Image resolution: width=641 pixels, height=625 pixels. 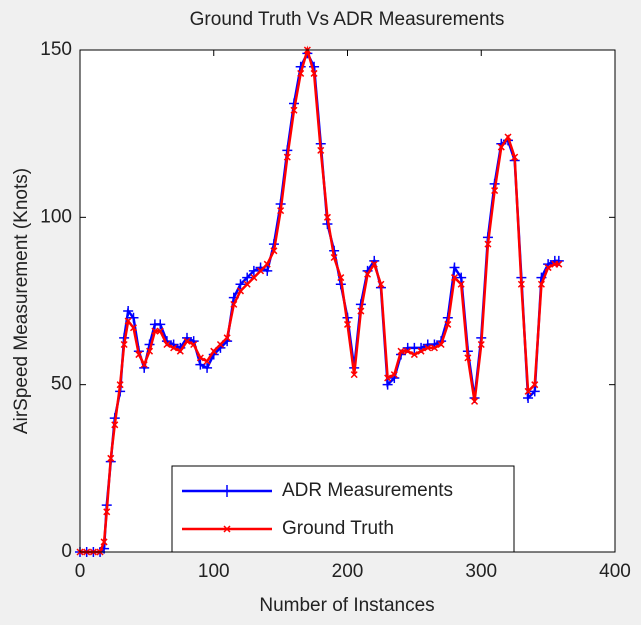 I want to click on y-tick-label: 0, so click(x=66, y=551).